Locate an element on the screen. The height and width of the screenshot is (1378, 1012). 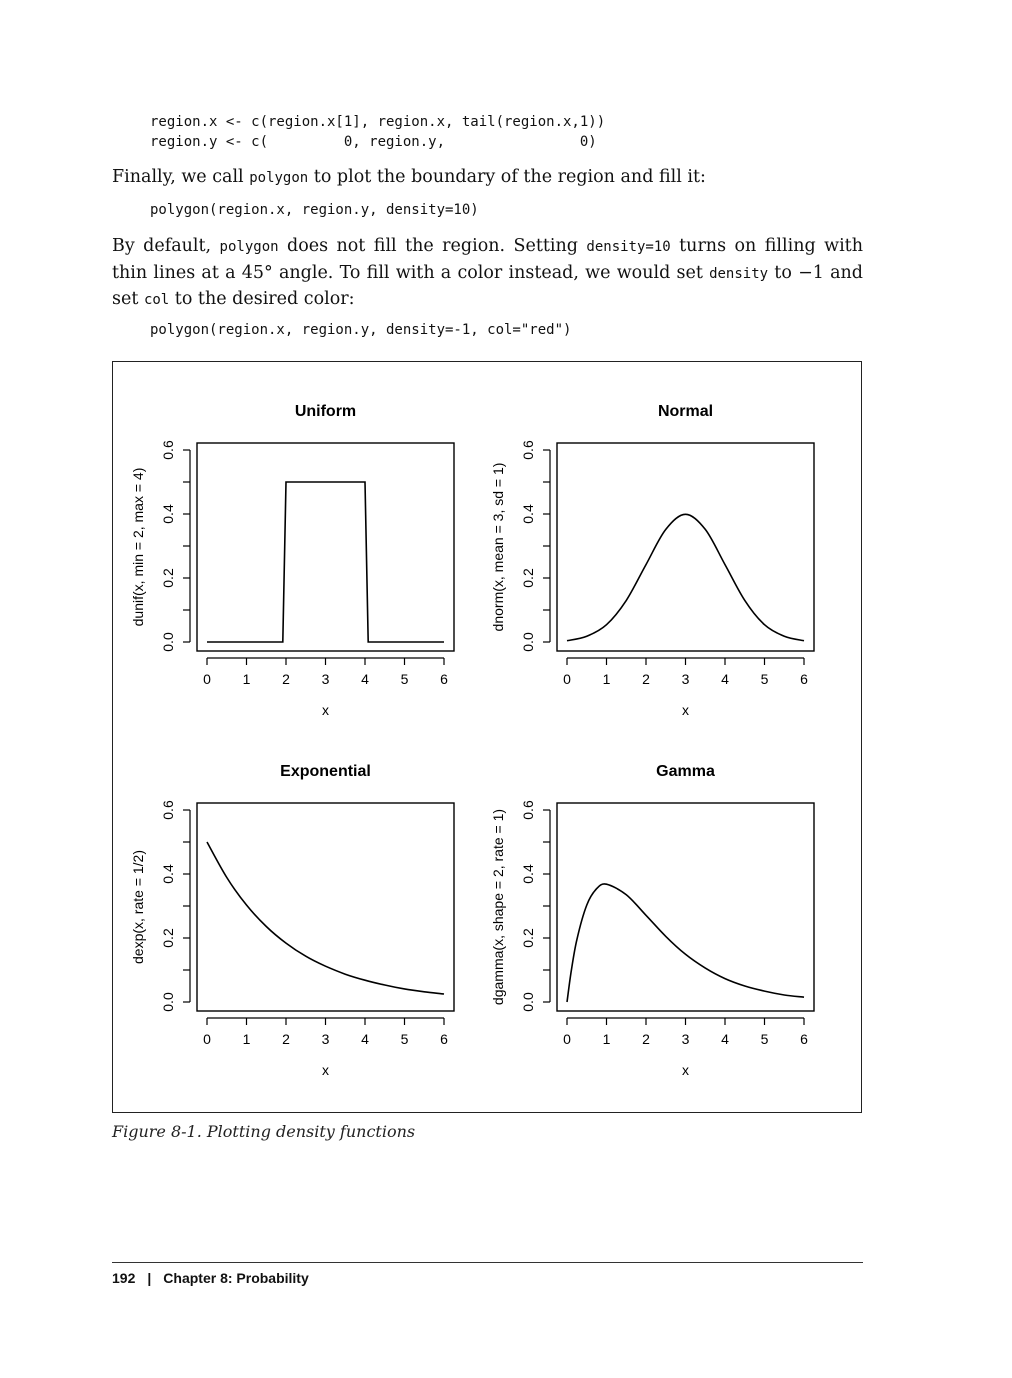
normal-y-tick-label: 0.2 is located at coordinates (528, 578).